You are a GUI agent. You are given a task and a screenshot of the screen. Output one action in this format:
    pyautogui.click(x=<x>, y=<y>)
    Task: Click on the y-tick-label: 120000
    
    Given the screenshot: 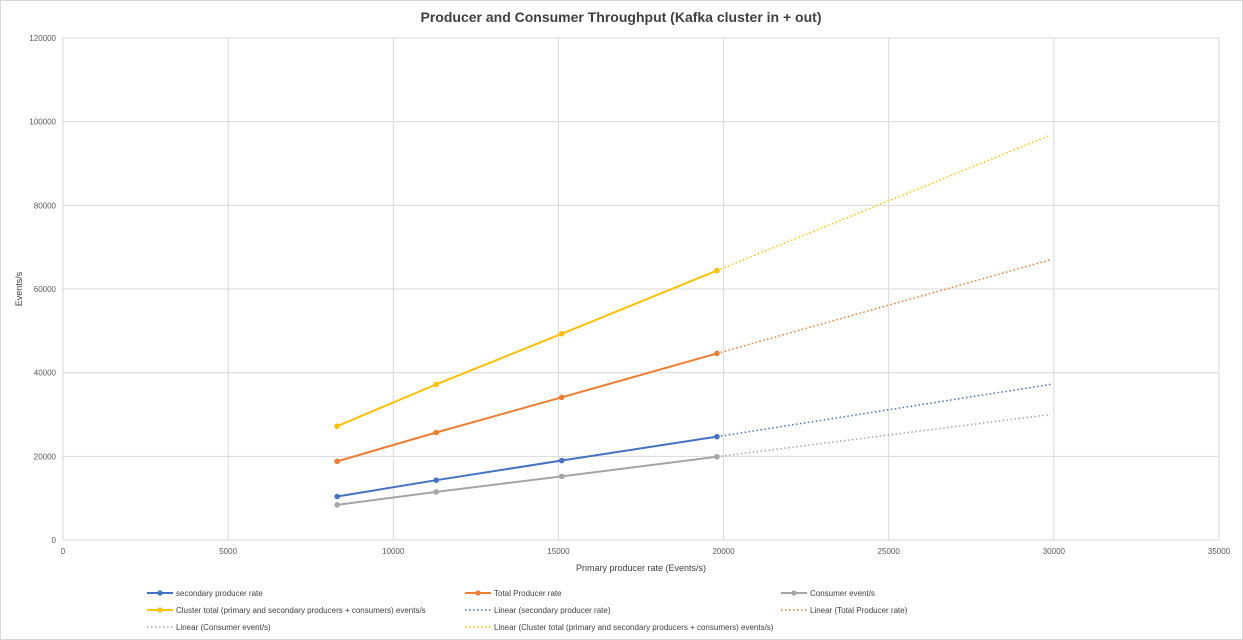 What is the action you would take?
    pyautogui.click(x=42, y=38)
    